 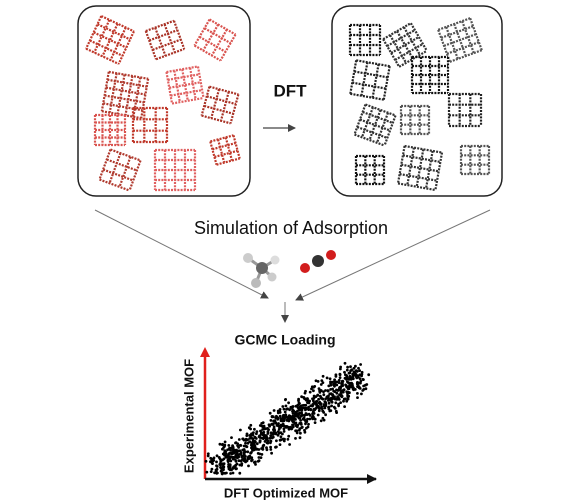 I want to click on method-label: DFT, so click(x=290, y=90).